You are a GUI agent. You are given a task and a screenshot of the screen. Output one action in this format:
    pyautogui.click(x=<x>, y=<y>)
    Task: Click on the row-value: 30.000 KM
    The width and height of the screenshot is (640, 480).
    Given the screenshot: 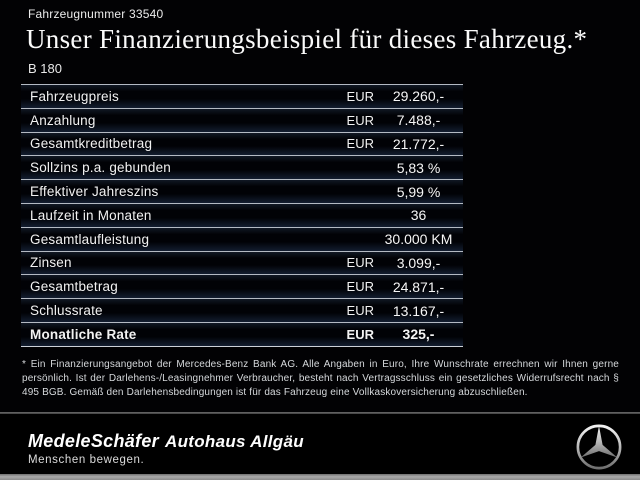 What is the action you would take?
    pyautogui.click(x=418, y=239)
    